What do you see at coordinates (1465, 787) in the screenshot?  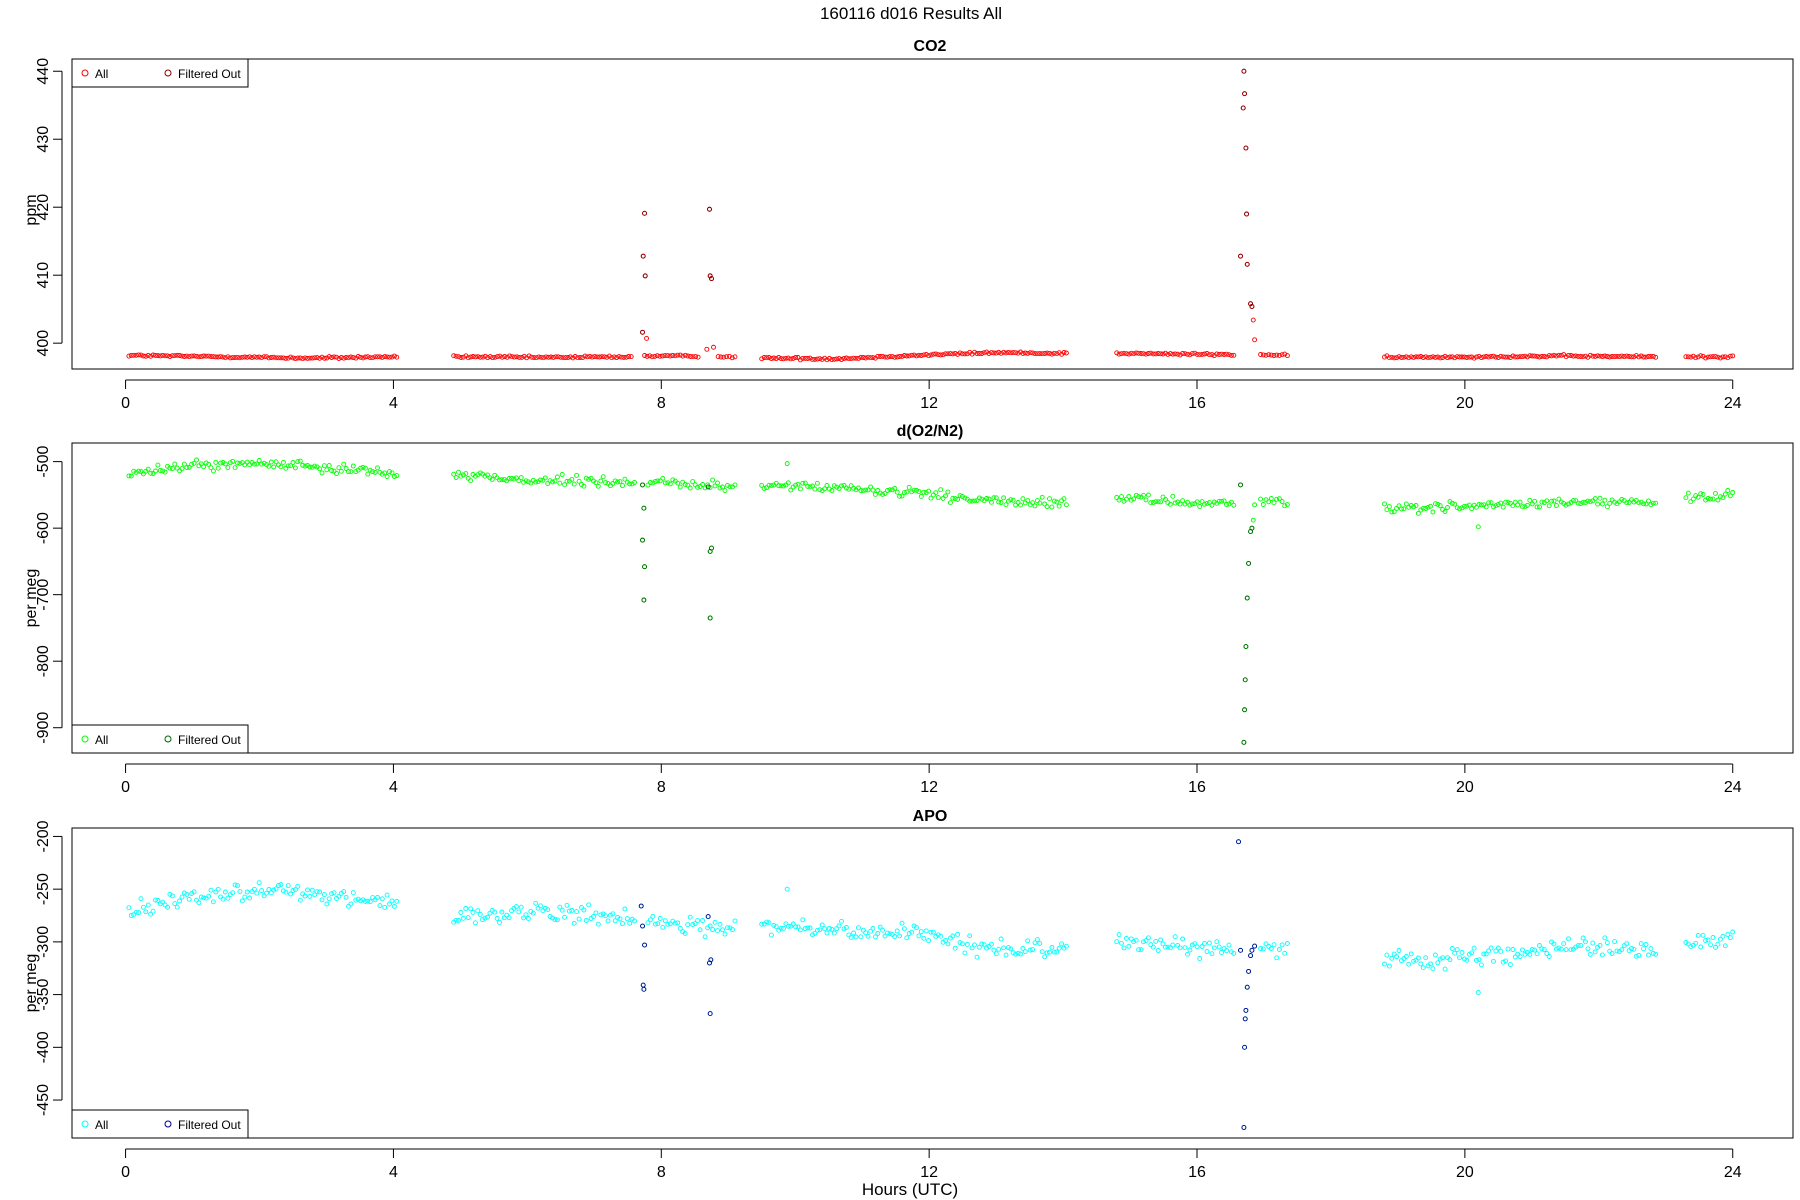 I see `x-tick-label-o2n2: 20` at bounding box center [1465, 787].